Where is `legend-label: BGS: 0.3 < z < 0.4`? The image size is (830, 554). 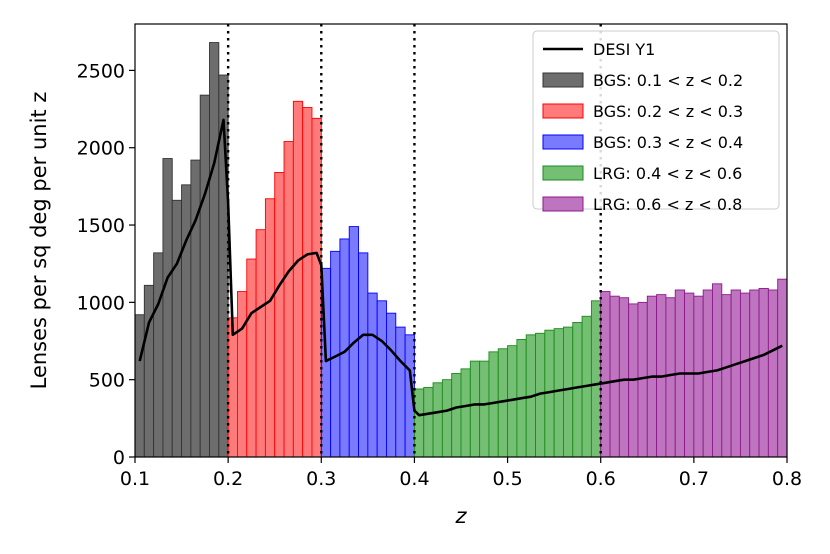
legend-label: BGS: 0.3 < z < 0.4 is located at coordinates (668, 142).